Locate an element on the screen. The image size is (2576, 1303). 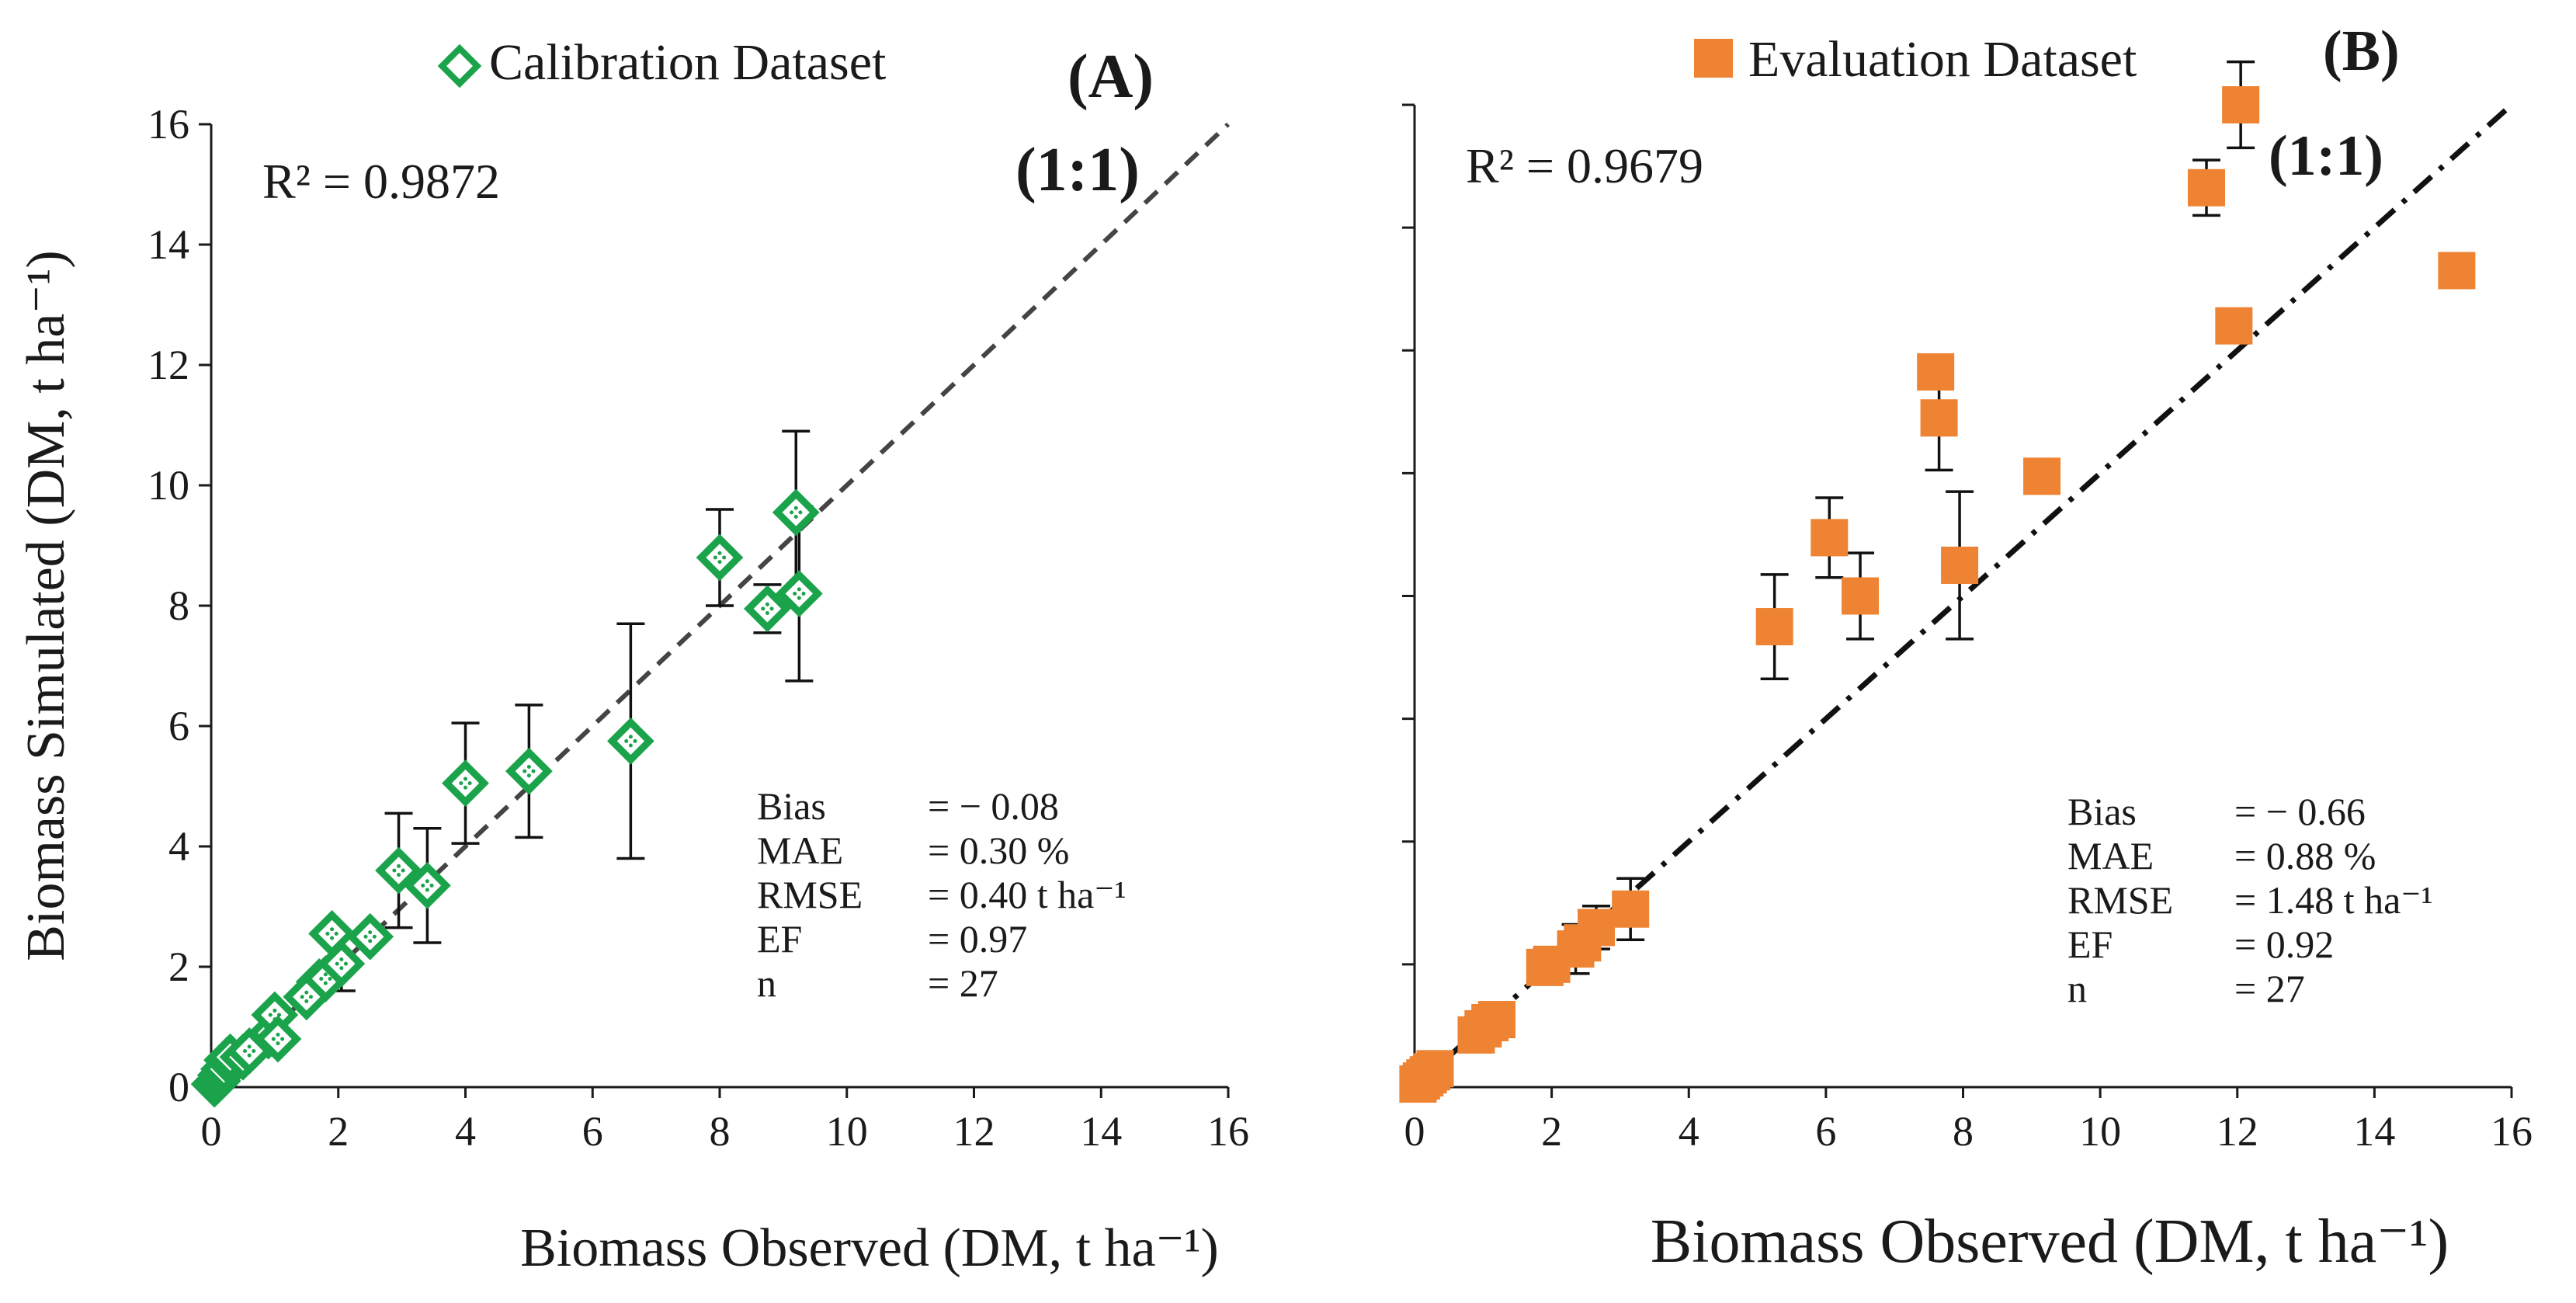
x-ticks-a: 0 2 4 6 8 10 12 14 16 is located at coordinates (725, 1121).